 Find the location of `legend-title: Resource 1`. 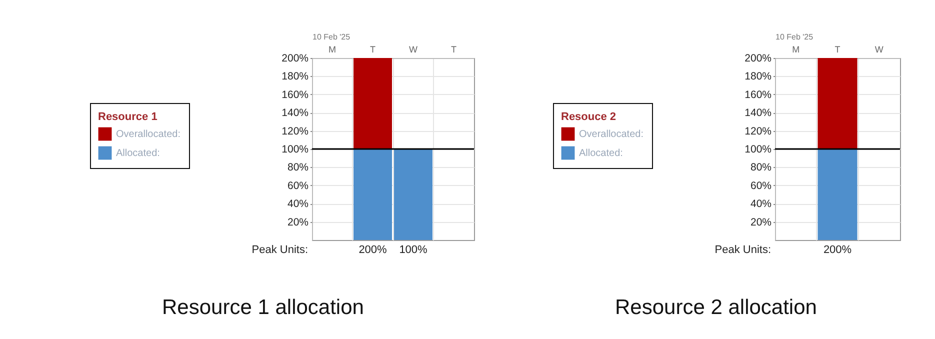

legend-title: Resource 1 is located at coordinates (128, 117).